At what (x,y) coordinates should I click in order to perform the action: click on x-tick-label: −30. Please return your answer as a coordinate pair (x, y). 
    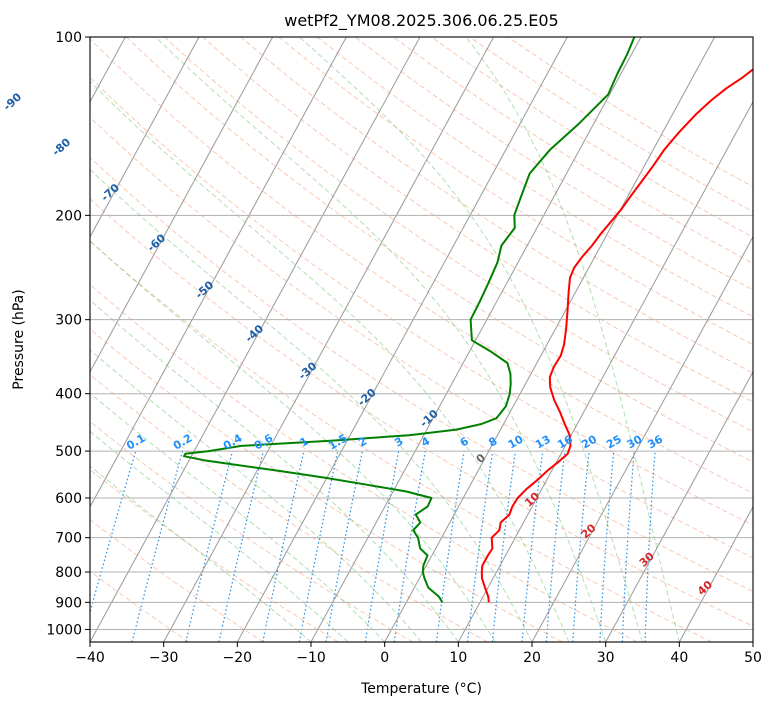
    Looking at the image, I should click on (164, 658).